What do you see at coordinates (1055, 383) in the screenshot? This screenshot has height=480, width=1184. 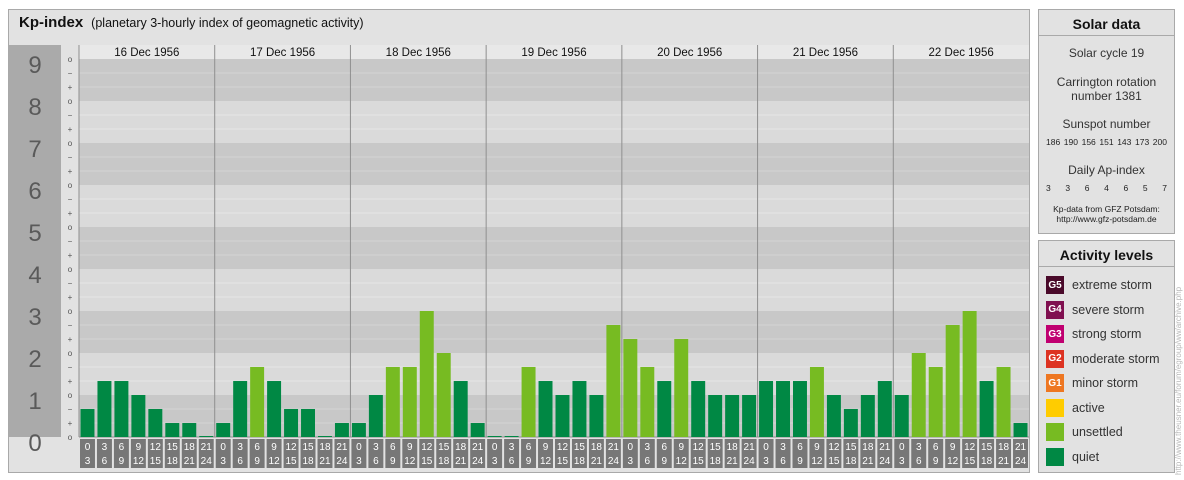 I see `activity-swatch: G1` at bounding box center [1055, 383].